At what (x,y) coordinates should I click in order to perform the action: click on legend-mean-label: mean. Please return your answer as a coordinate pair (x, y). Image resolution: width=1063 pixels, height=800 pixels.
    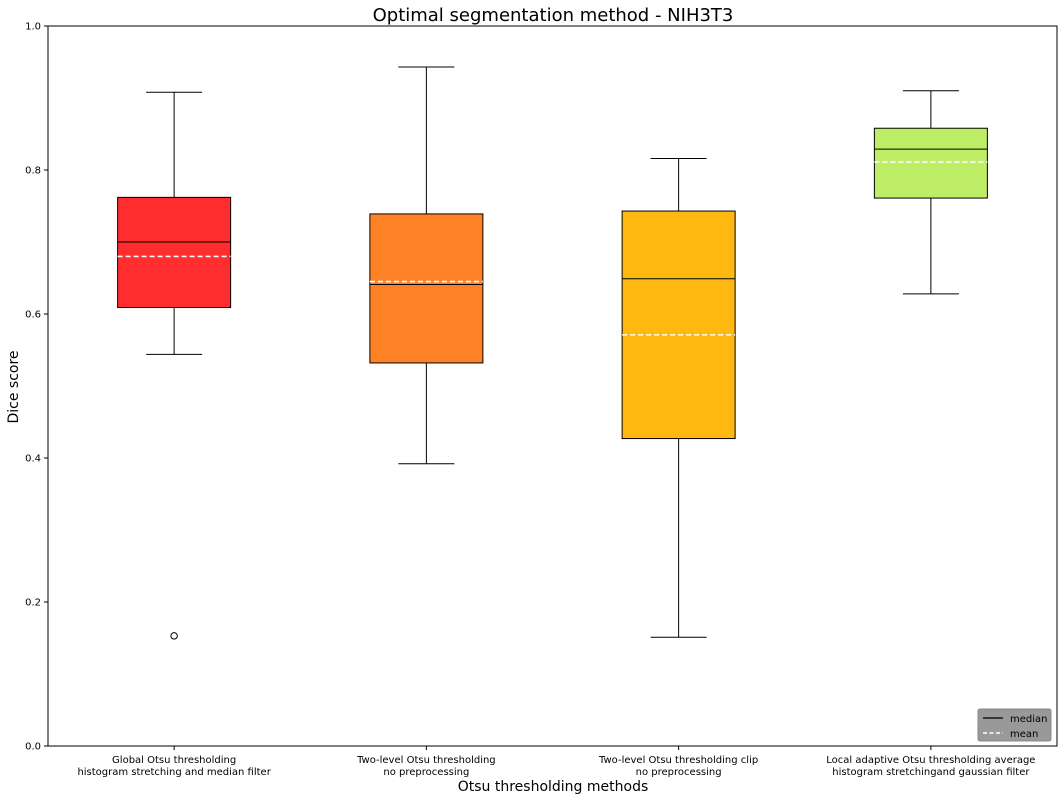
    Looking at the image, I should click on (1024, 734).